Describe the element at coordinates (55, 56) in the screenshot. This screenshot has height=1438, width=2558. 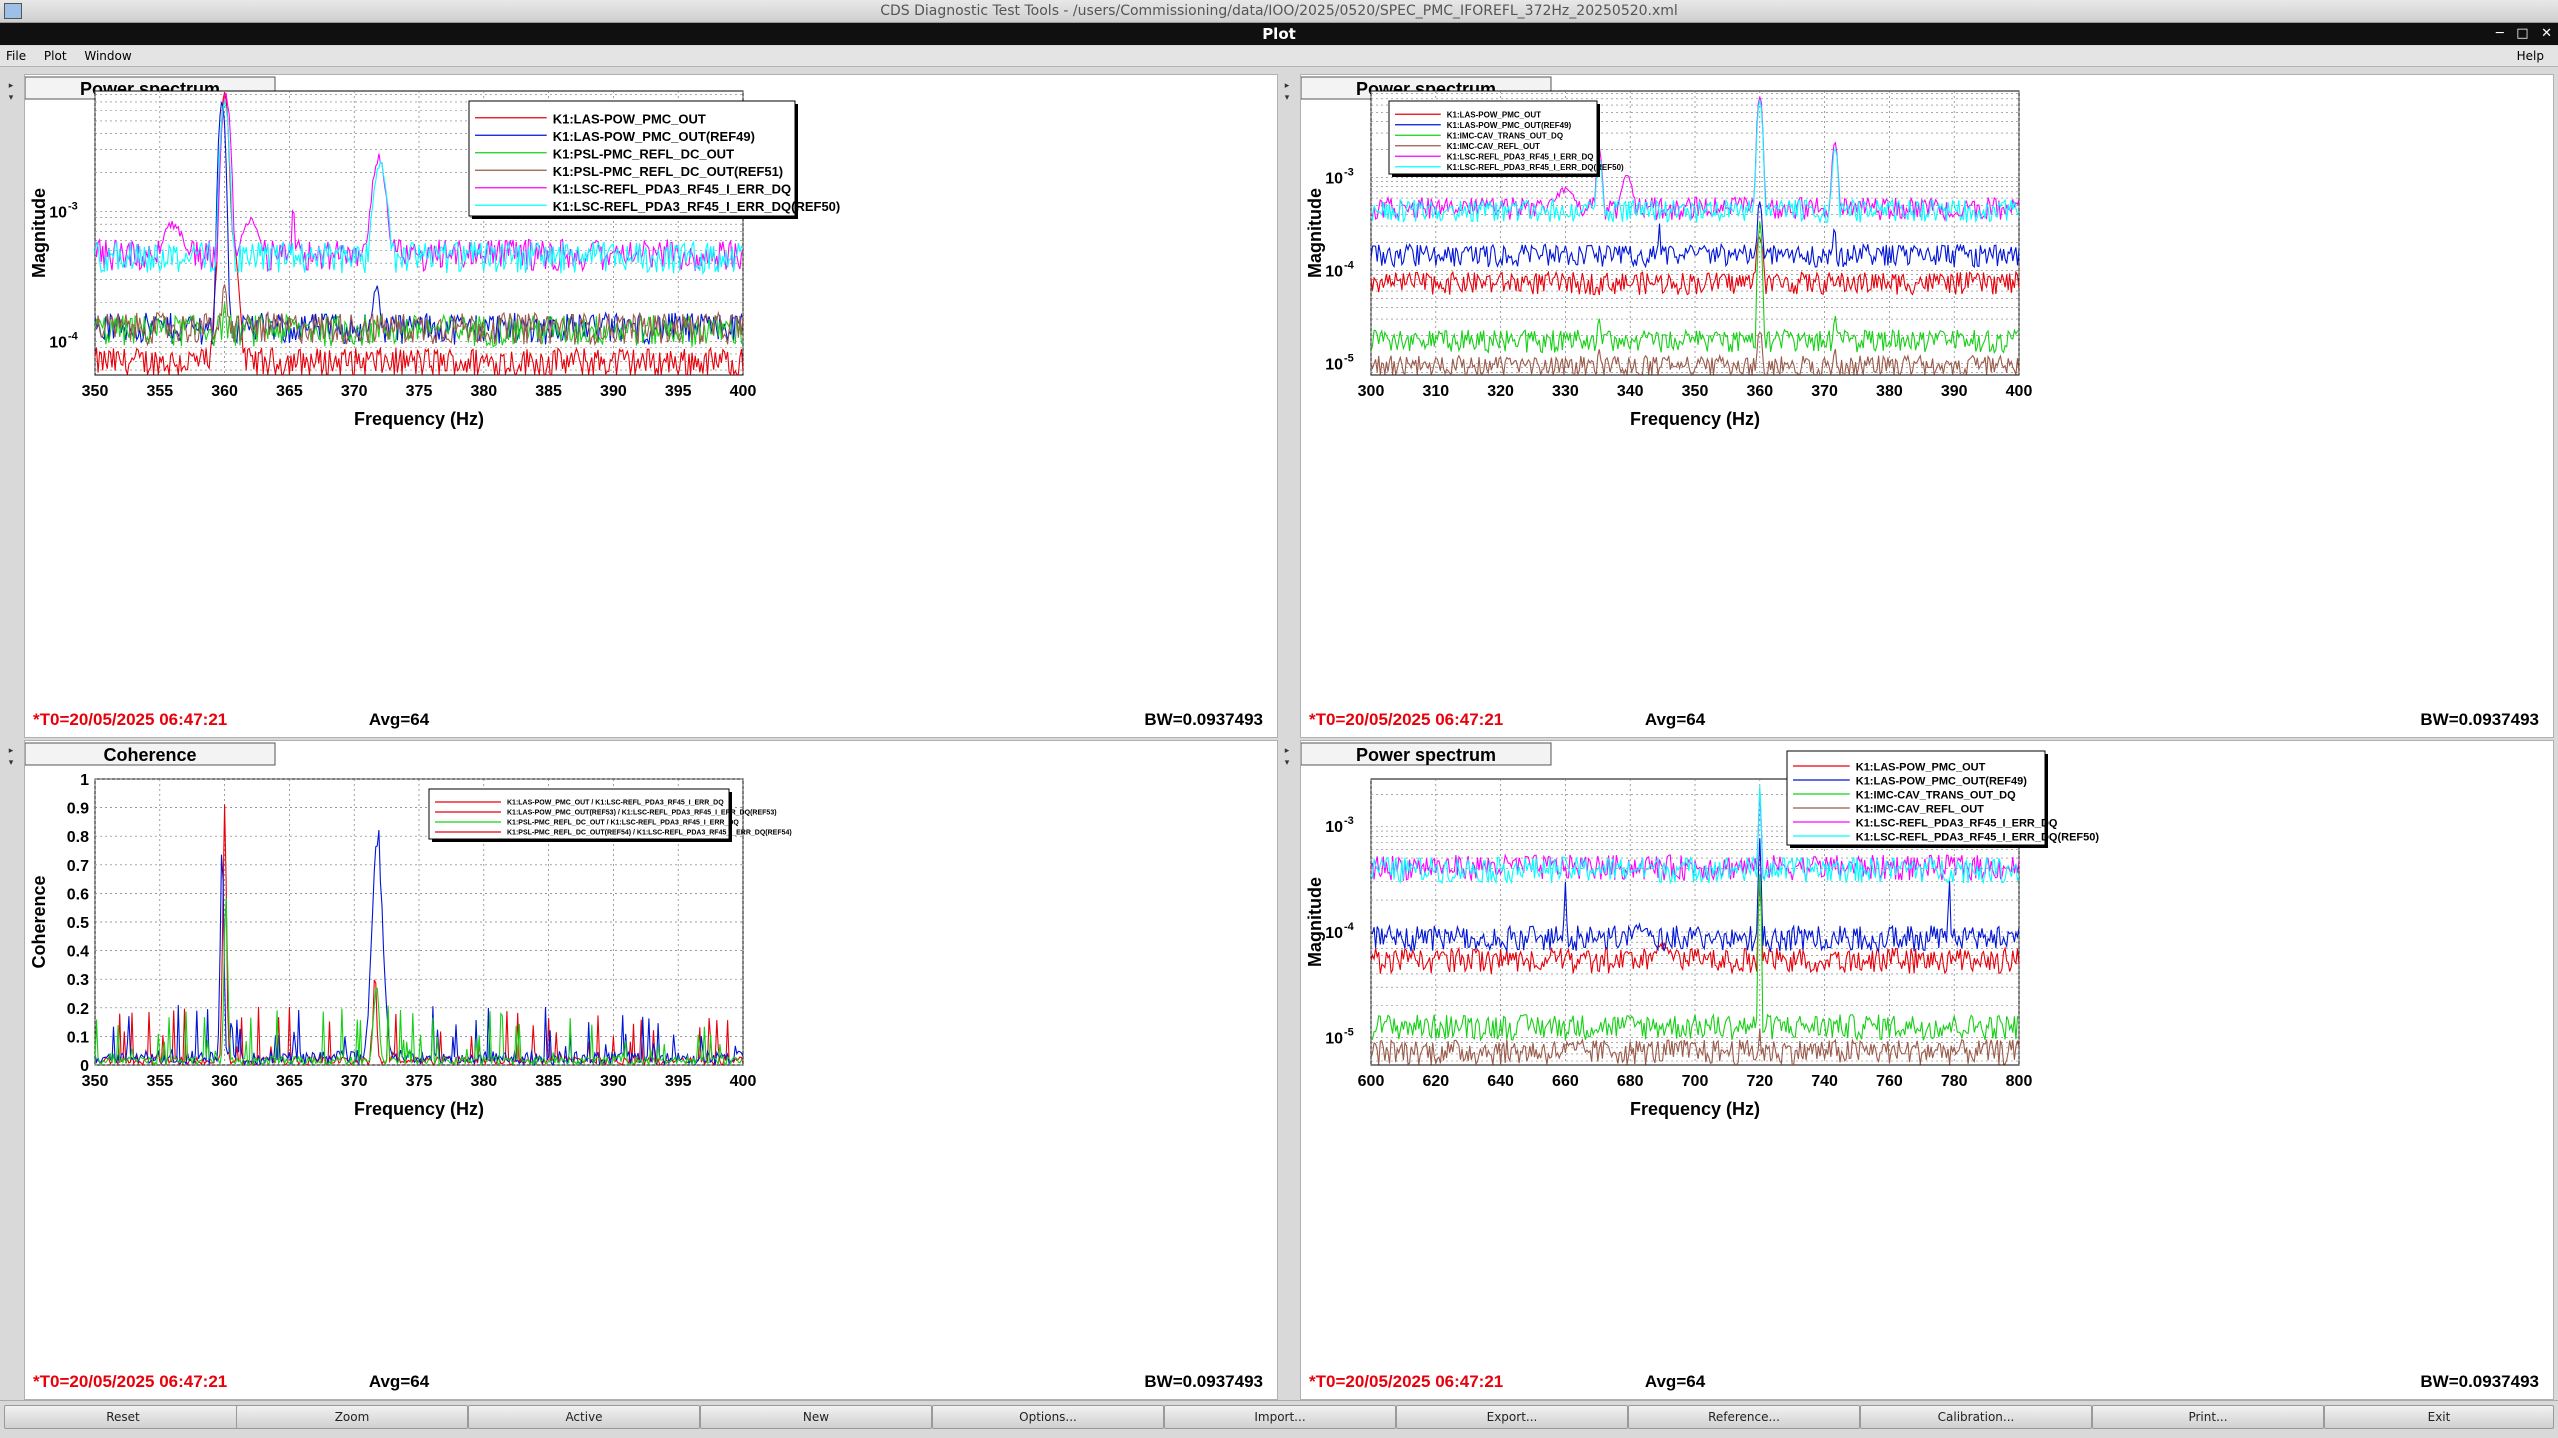
I see `menu-plot: Plot` at that location.